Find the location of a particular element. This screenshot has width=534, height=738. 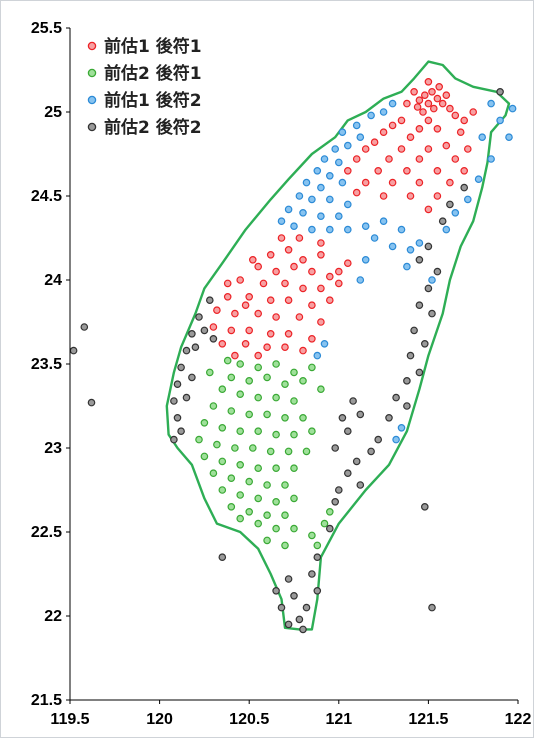

x-tick-label-5: 121.5 is located at coordinates (428, 719).